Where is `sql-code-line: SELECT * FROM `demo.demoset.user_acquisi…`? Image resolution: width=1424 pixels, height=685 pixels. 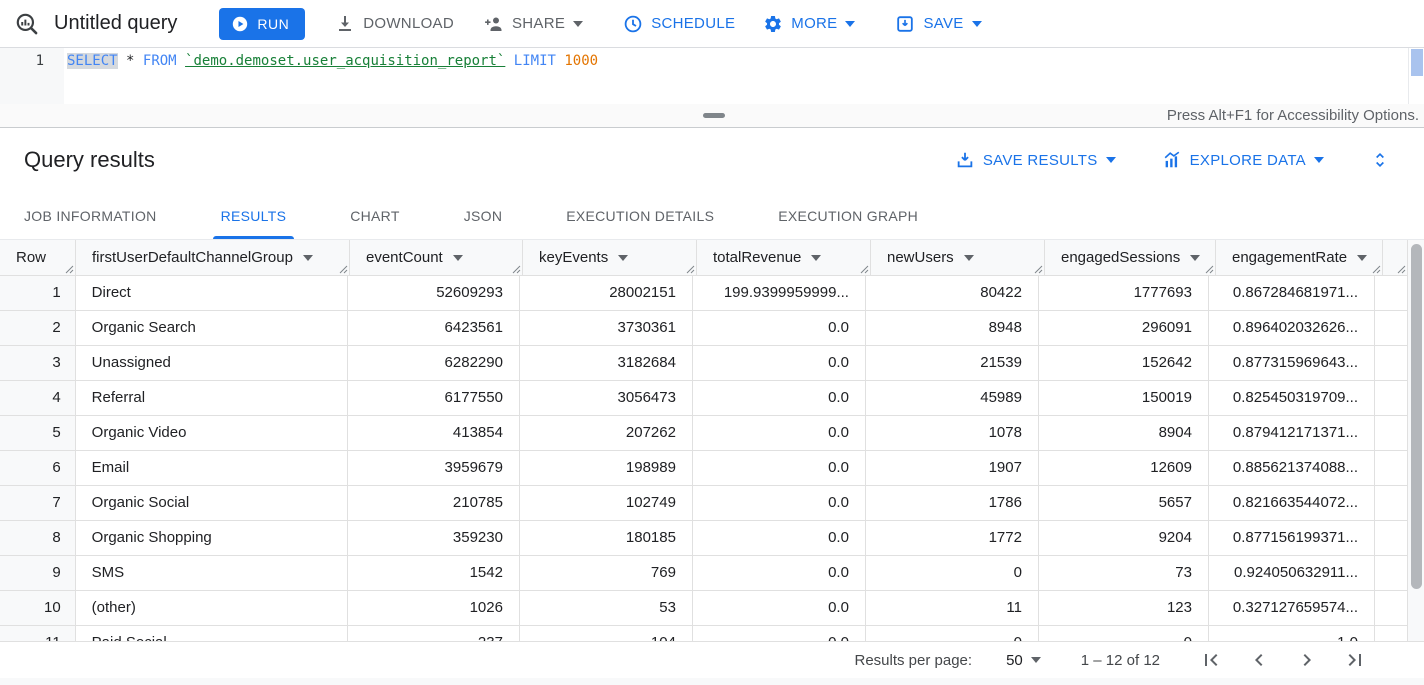 sql-code-line: SELECT * FROM `demo.demoset.user_acquisi… is located at coordinates (736, 76).